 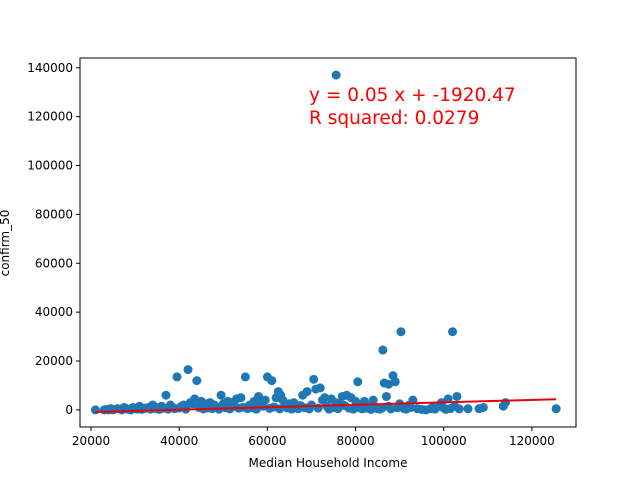 What do you see at coordinates (532, 441) in the screenshot?
I see `x-tick-label: 120000` at bounding box center [532, 441].